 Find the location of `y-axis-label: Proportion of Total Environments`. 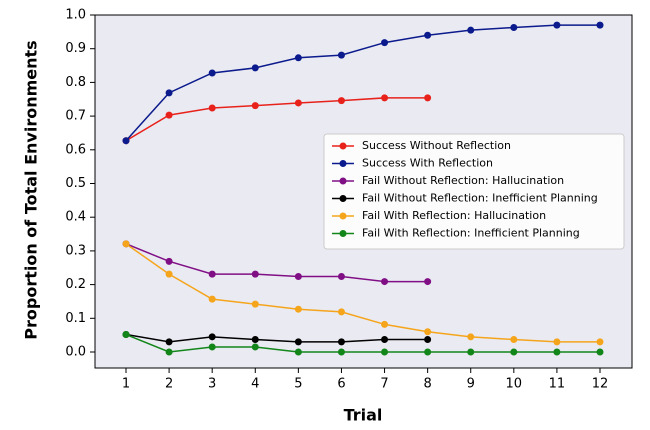

y-axis-label: Proportion of Total Environments is located at coordinates (31, 189).